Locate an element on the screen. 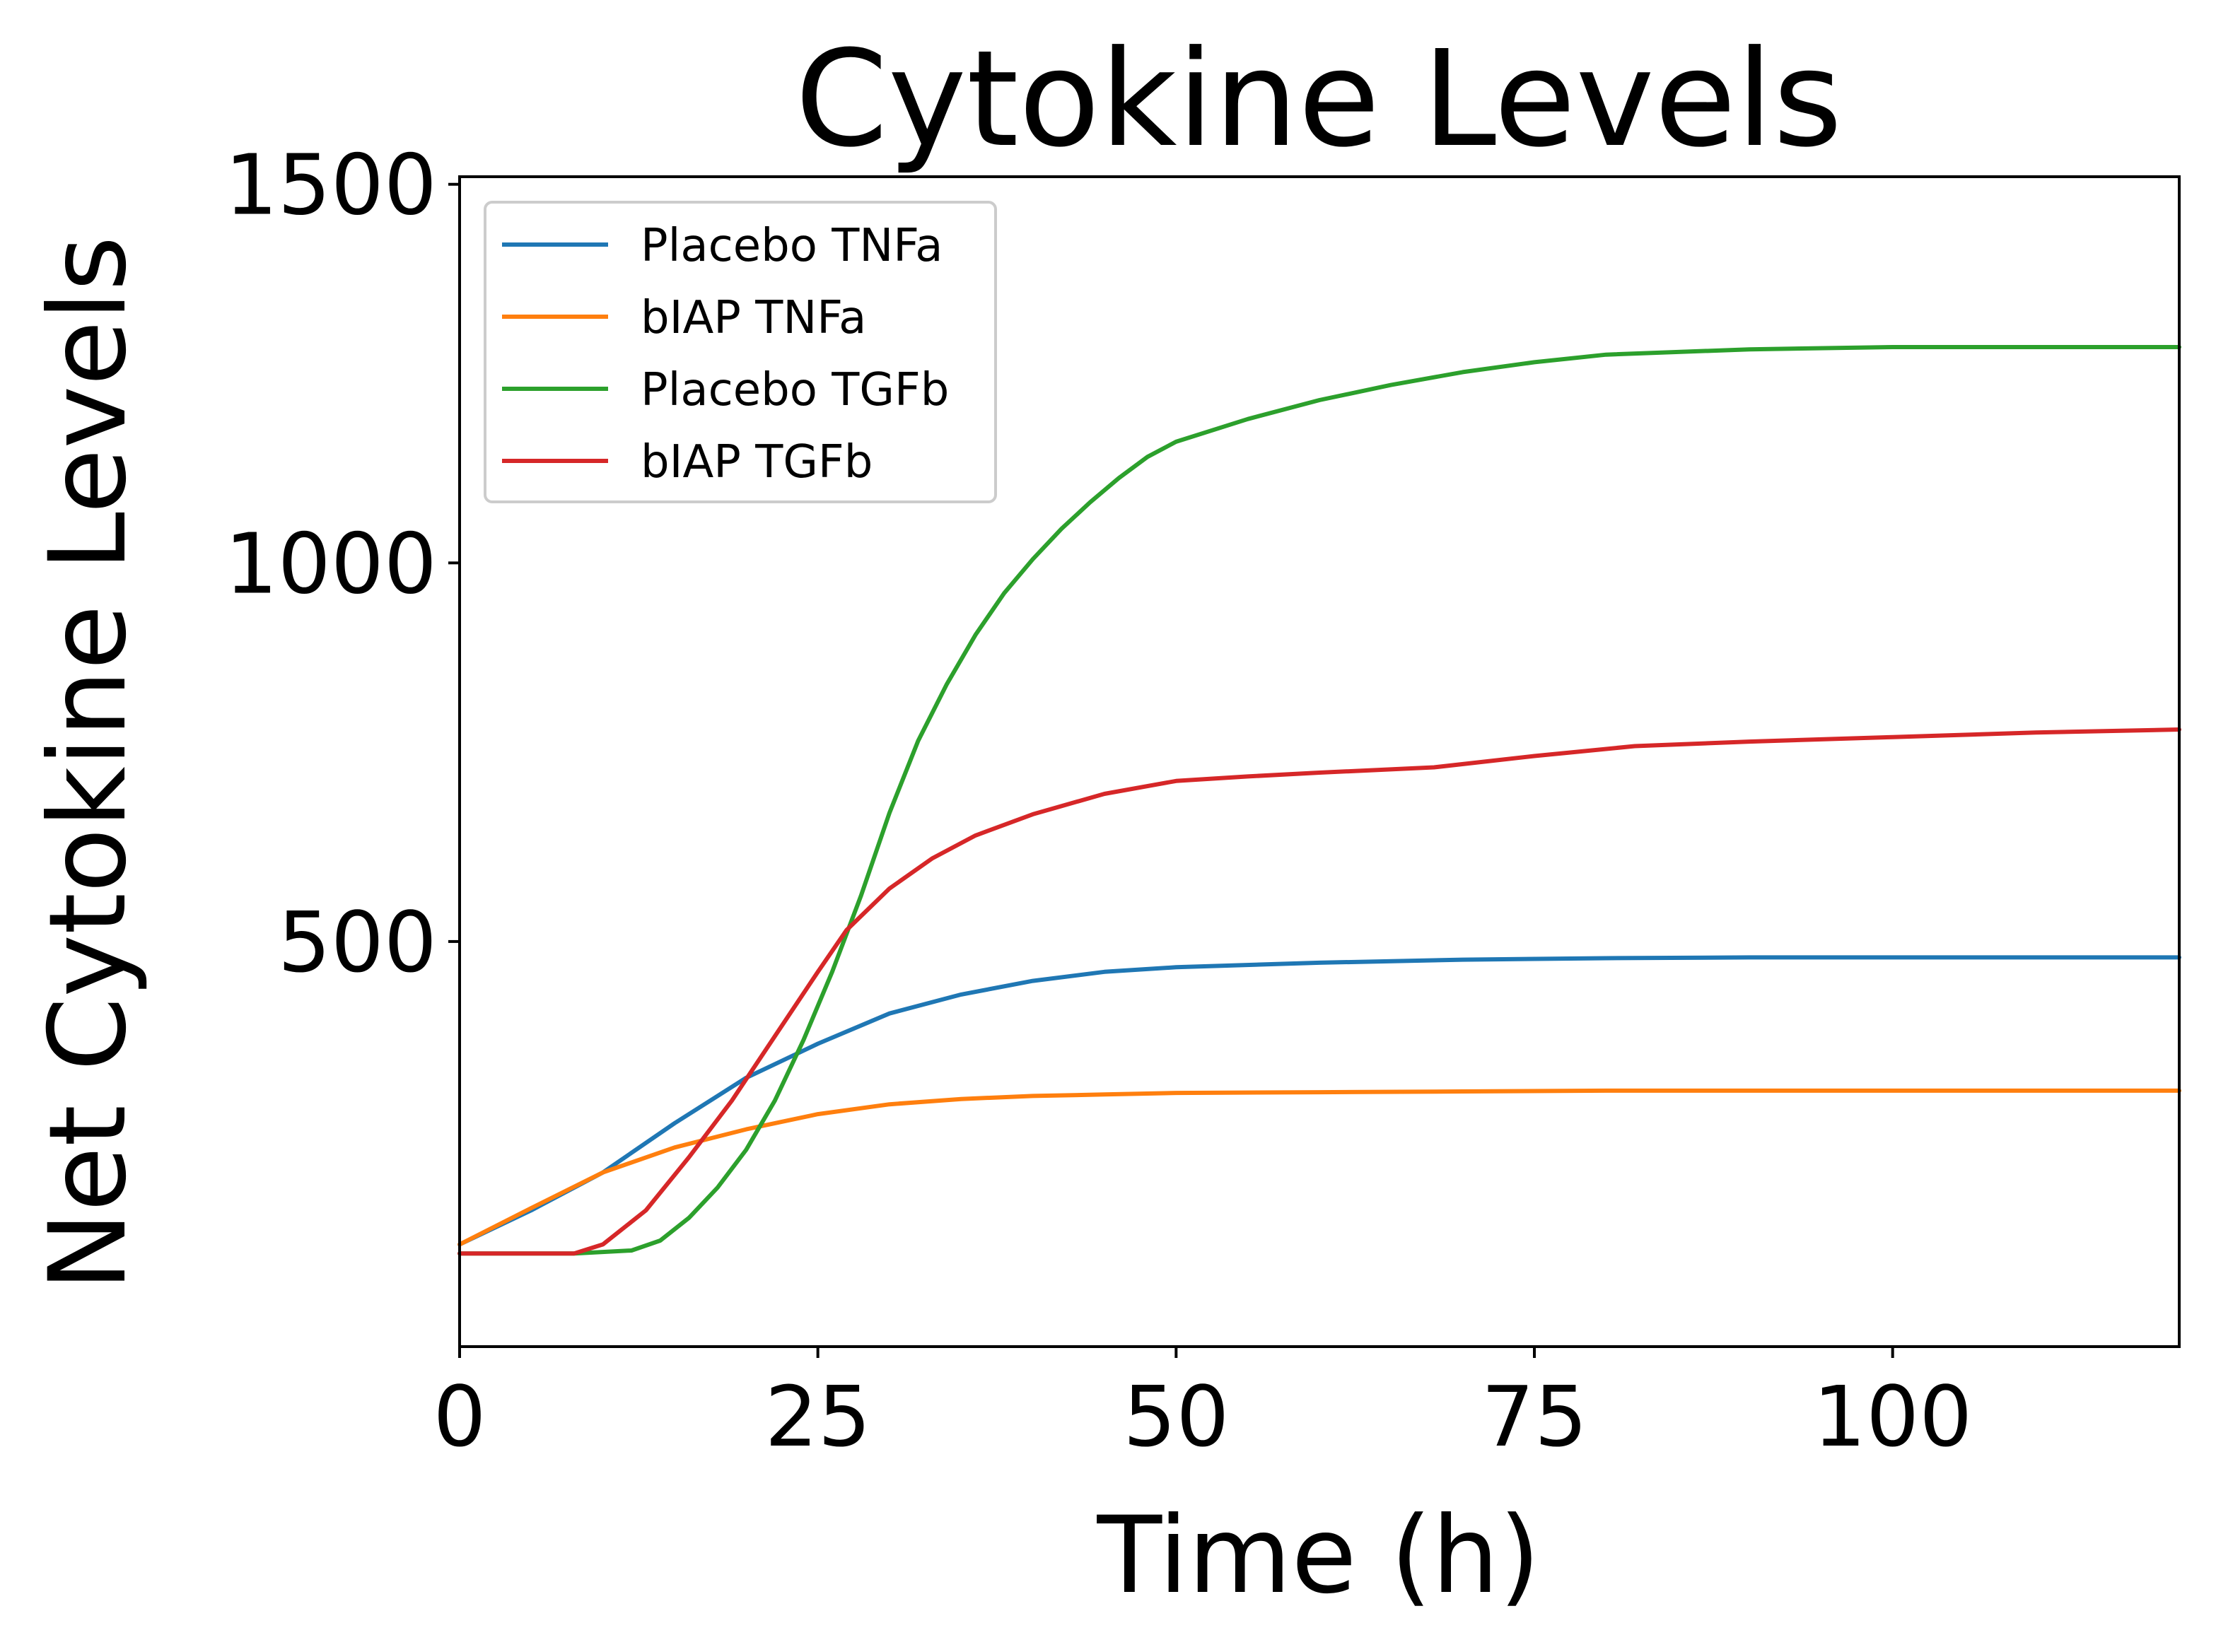  legend-label-0: Placebo TNFa is located at coordinates (792, 246).